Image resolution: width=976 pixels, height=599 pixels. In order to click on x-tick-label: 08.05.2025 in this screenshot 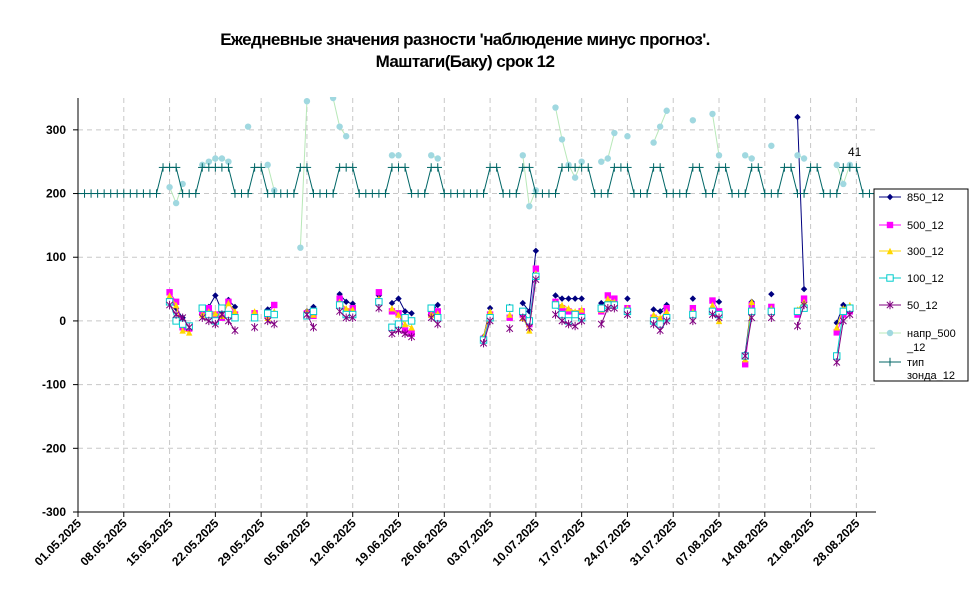, I will do `click(104, 542)`.